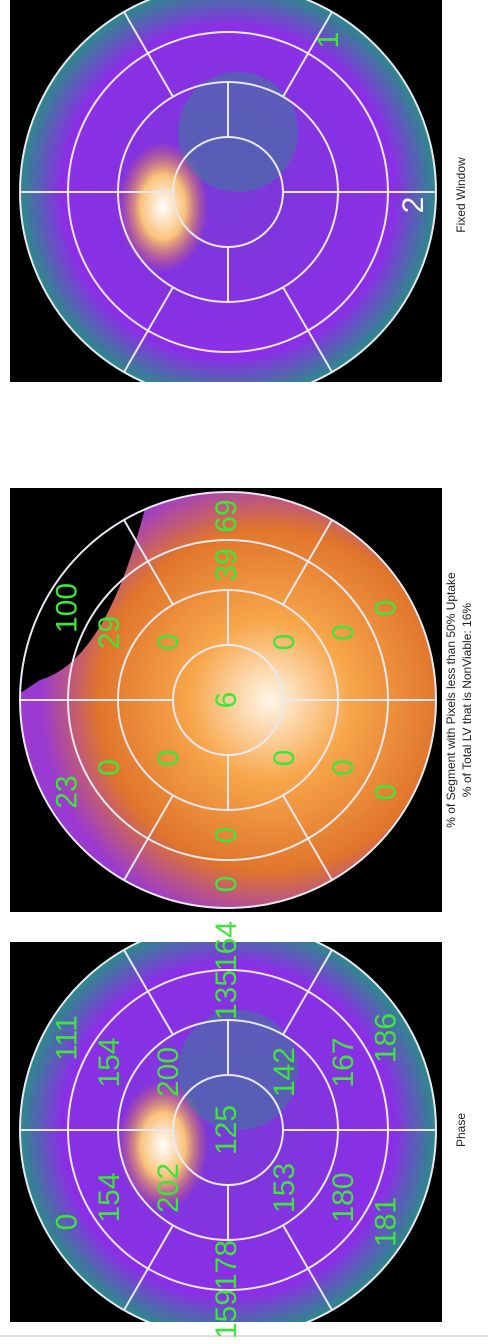 The image size is (488, 1344). Describe the element at coordinates (385, 1222) in the screenshot. I see `segment-value: 181` at that location.